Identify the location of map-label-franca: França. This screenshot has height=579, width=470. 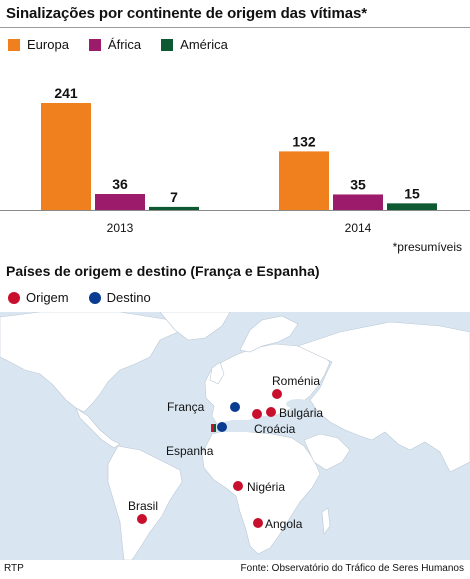
(186, 407).